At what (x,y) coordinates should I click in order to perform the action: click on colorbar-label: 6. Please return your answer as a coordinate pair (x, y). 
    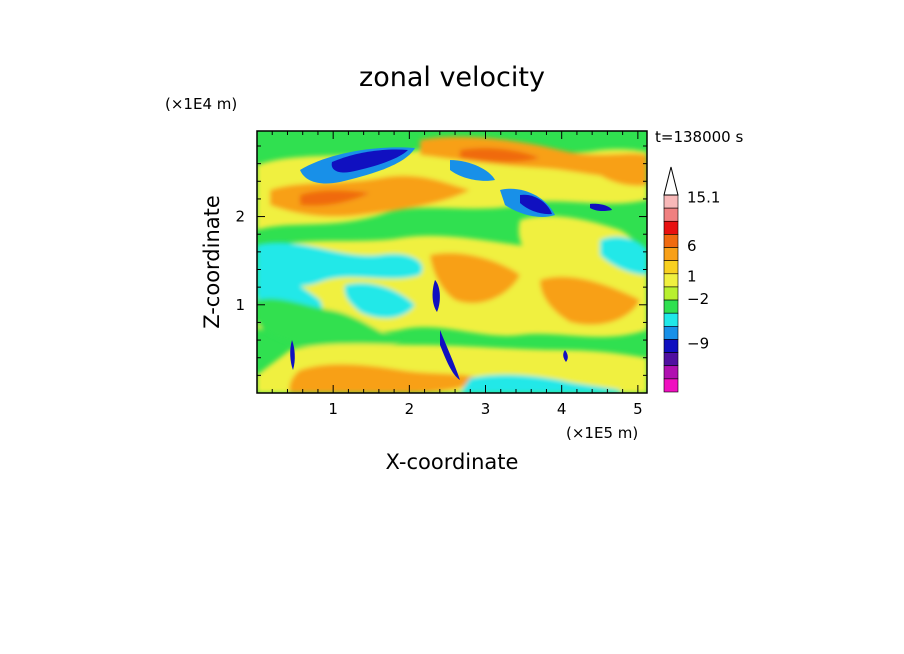
    Looking at the image, I should click on (692, 246).